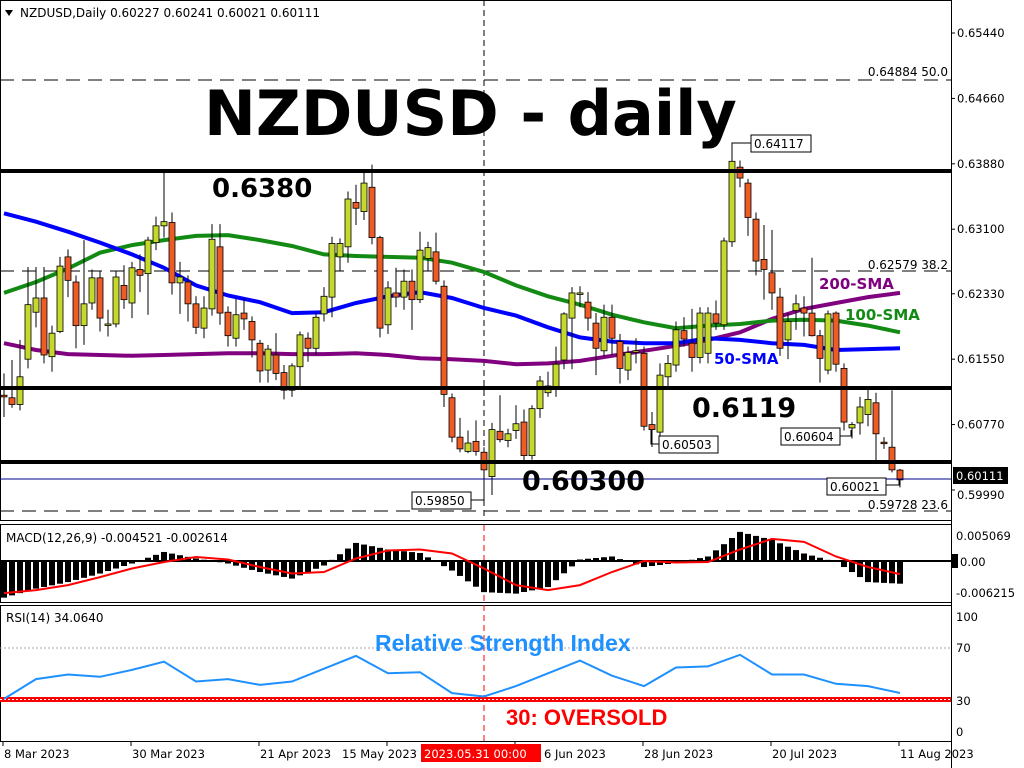 Image resolution: width=1024 pixels, height=768 pixels. I want to click on macd-tick-zero: 0.00, so click(973, 562).